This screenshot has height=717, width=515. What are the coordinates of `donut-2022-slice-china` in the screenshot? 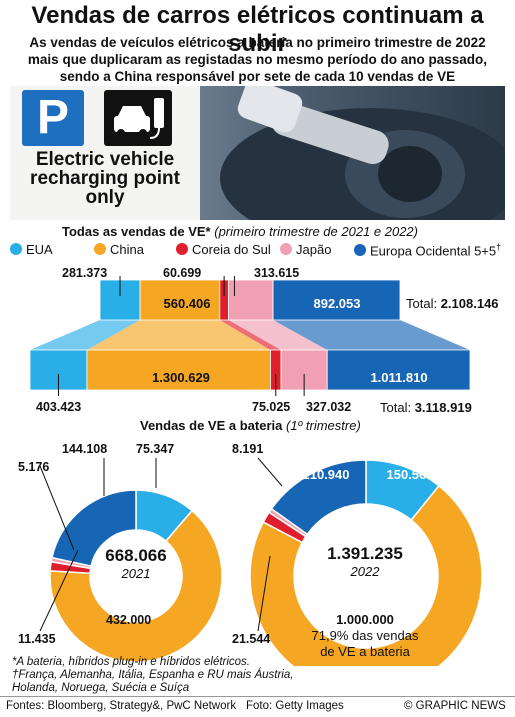 It's located at (366, 575).